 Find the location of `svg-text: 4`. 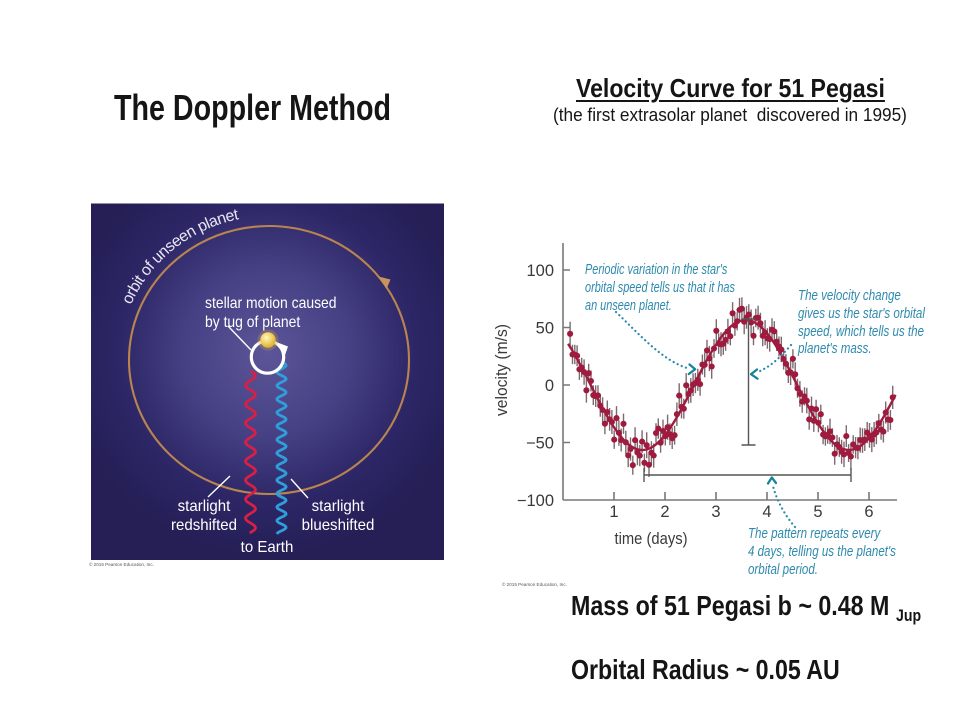

svg-text: 4 is located at coordinates (766, 512).